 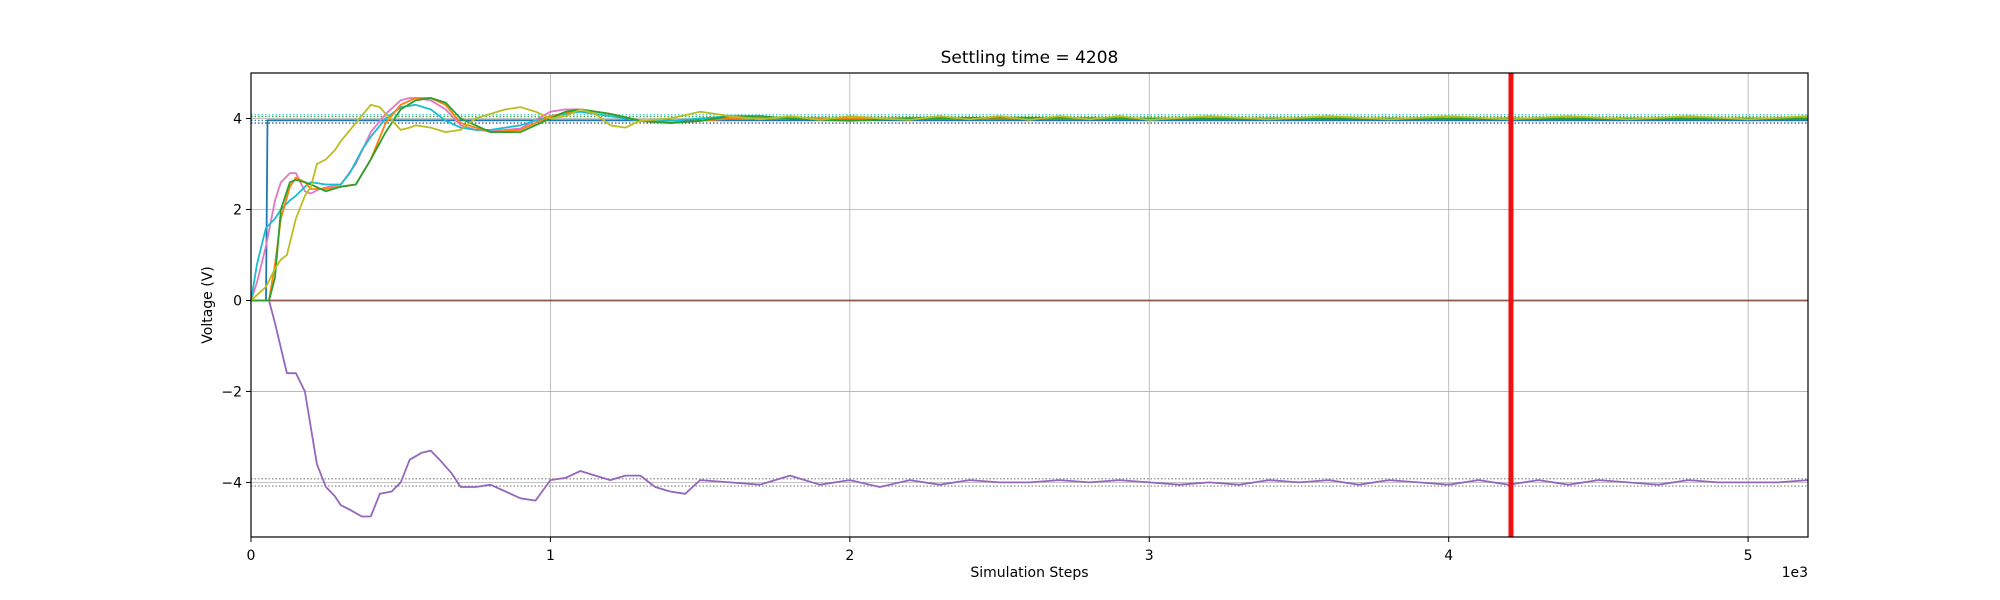 I want to click on y-tick-label: 4, so click(x=237, y=119).